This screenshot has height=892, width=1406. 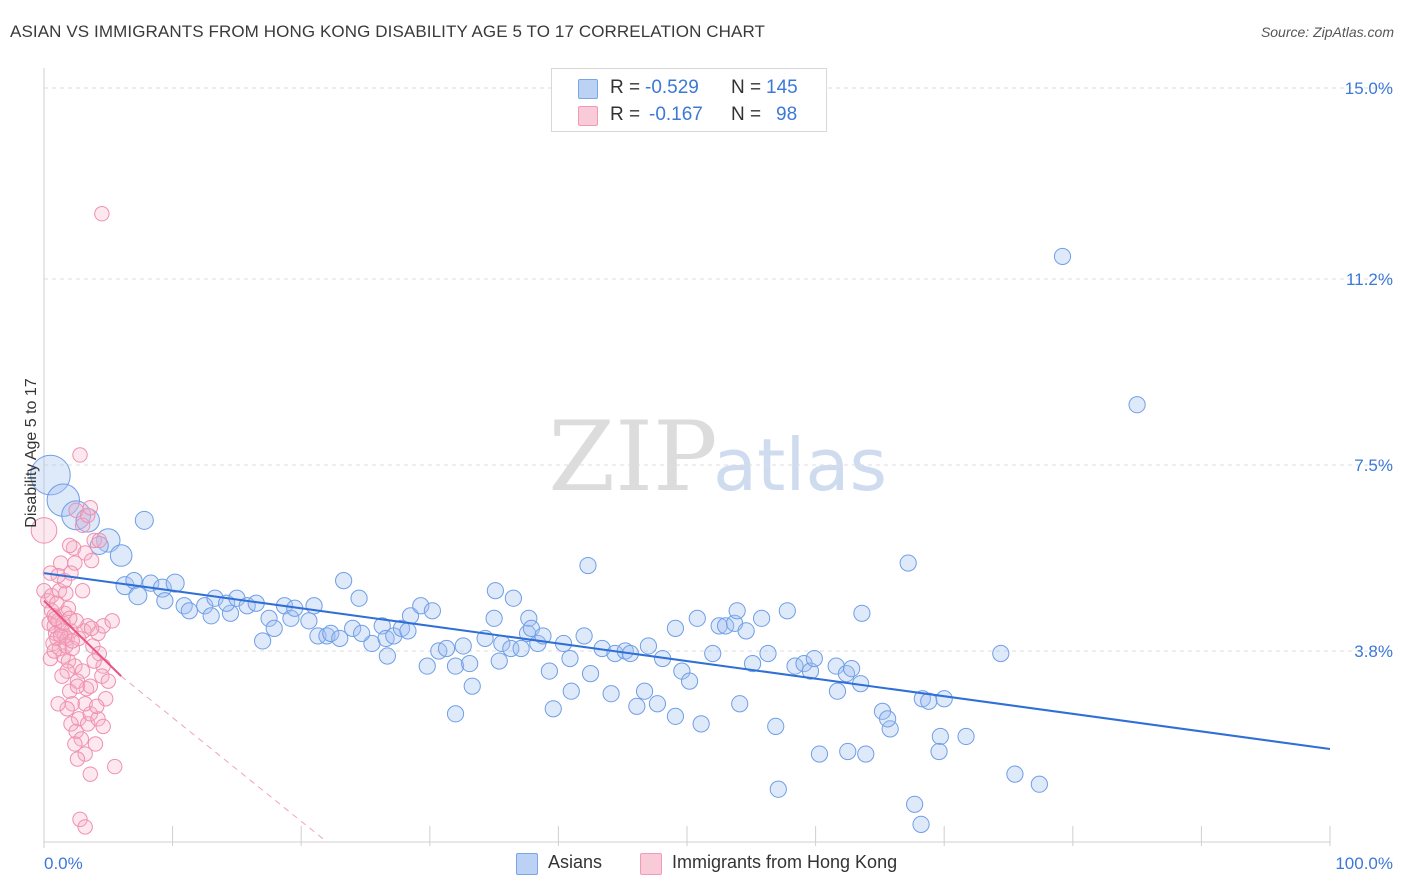 What do you see at coordinates (63, 863) in the screenshot?
I see `x-tick-label: 0.0%` at bounding box center [63, 863].